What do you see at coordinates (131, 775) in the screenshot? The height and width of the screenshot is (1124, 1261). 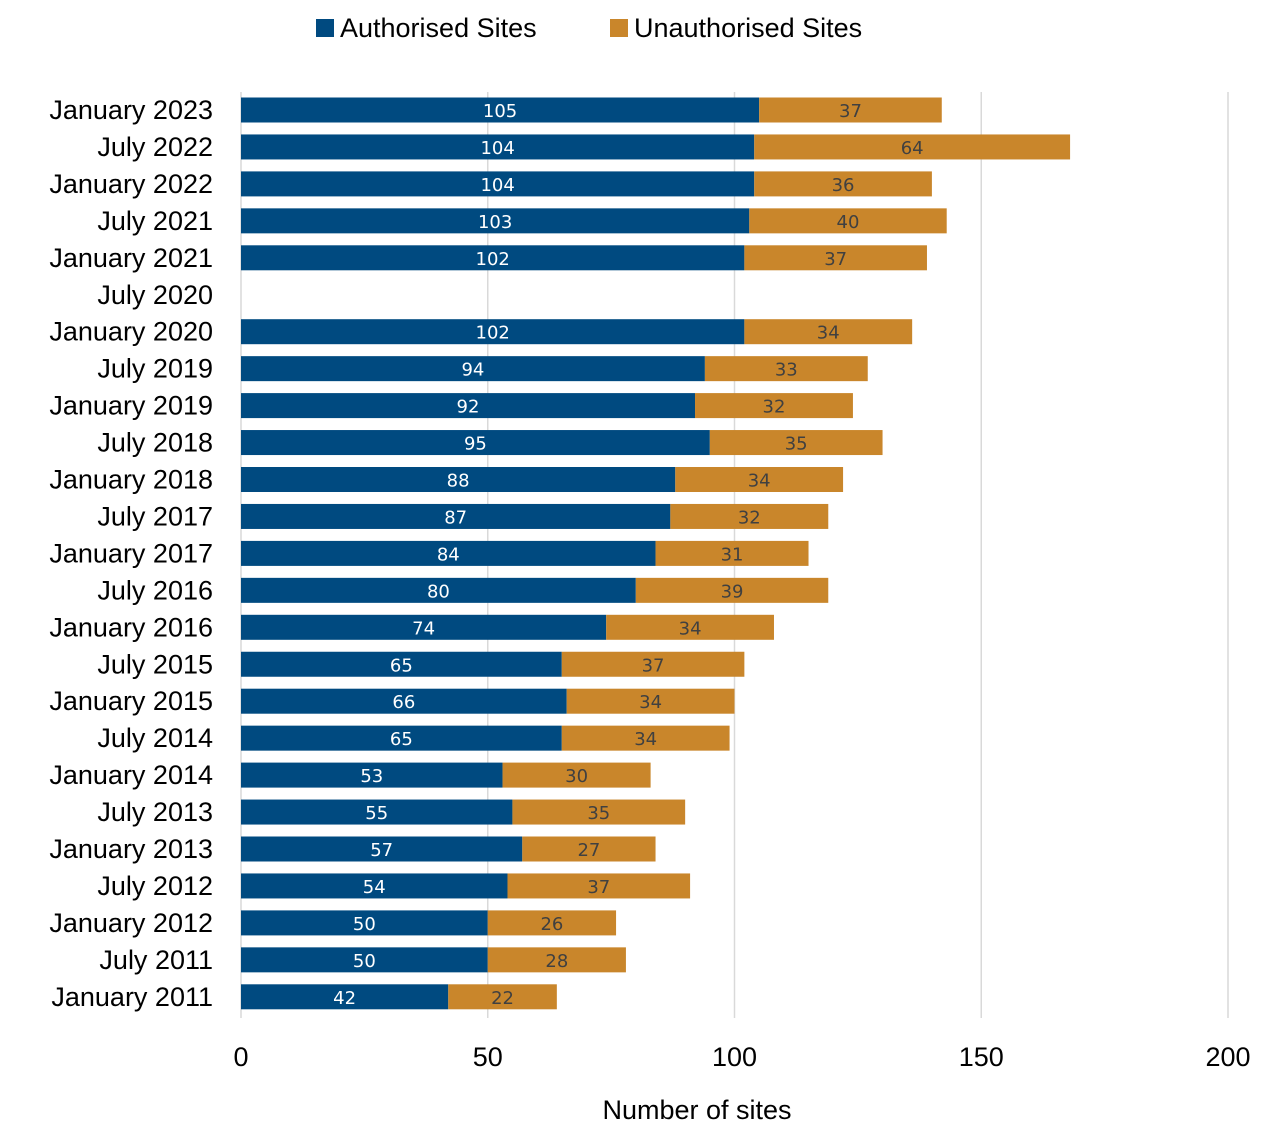 I see `category-label: January 2014` at bounding box center [131, 775].